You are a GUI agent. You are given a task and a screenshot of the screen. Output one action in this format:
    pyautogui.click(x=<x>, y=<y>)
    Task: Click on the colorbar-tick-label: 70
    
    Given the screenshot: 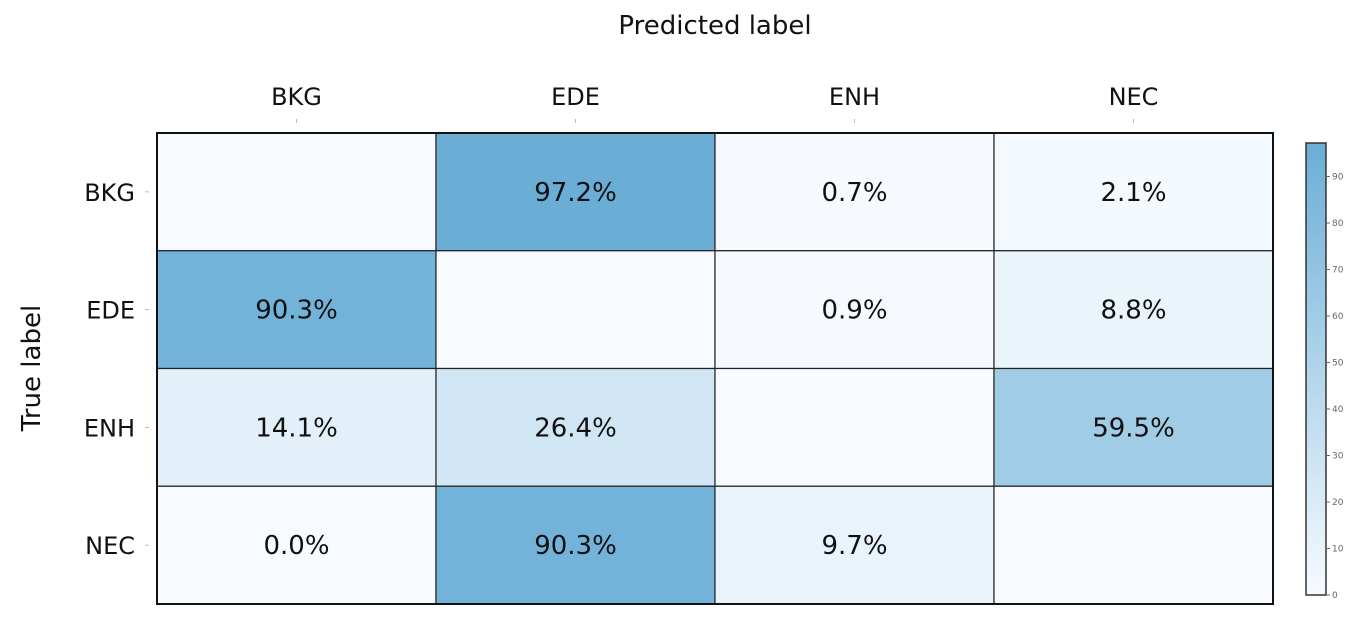 What is the action you would take?
    pyautogui.click(x=1338, y=270)
    